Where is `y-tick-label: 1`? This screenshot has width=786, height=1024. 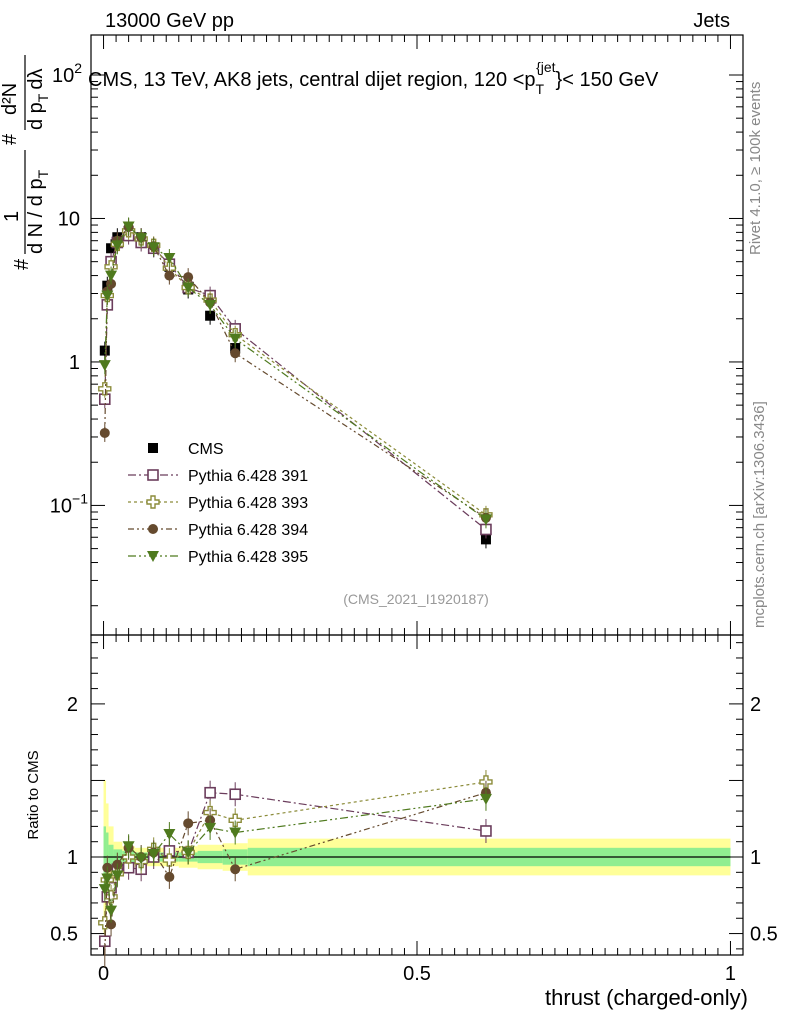
y-tick-label: 1 is located at coordinates (74, 363).